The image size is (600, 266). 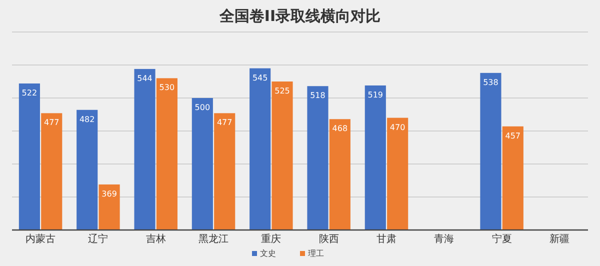 What do you see at coordinates (490, 82) in the screenshot?
I see `data-label: 538` at bounding box center [490, 82].